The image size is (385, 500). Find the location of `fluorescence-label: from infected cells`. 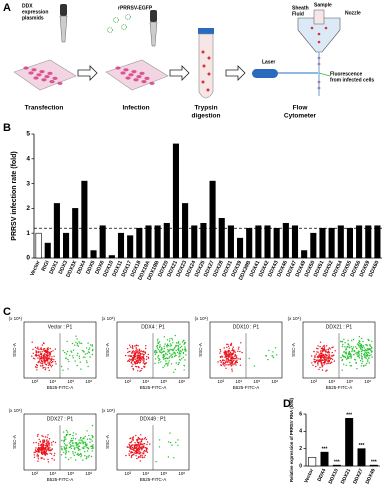

fluorescence-label: from infected cells is located at coordinates (352, 80).